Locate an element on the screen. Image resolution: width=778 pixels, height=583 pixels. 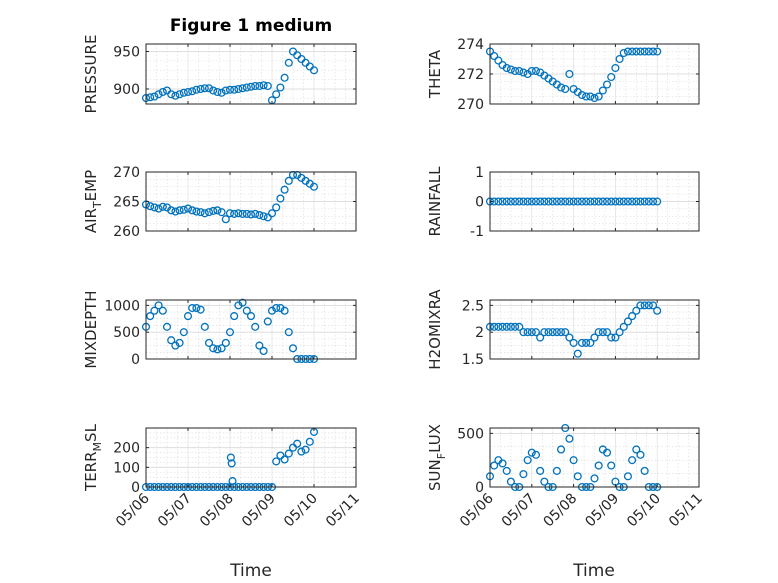
x-tick-label: 05/06 is located at coordinates (133, 510).